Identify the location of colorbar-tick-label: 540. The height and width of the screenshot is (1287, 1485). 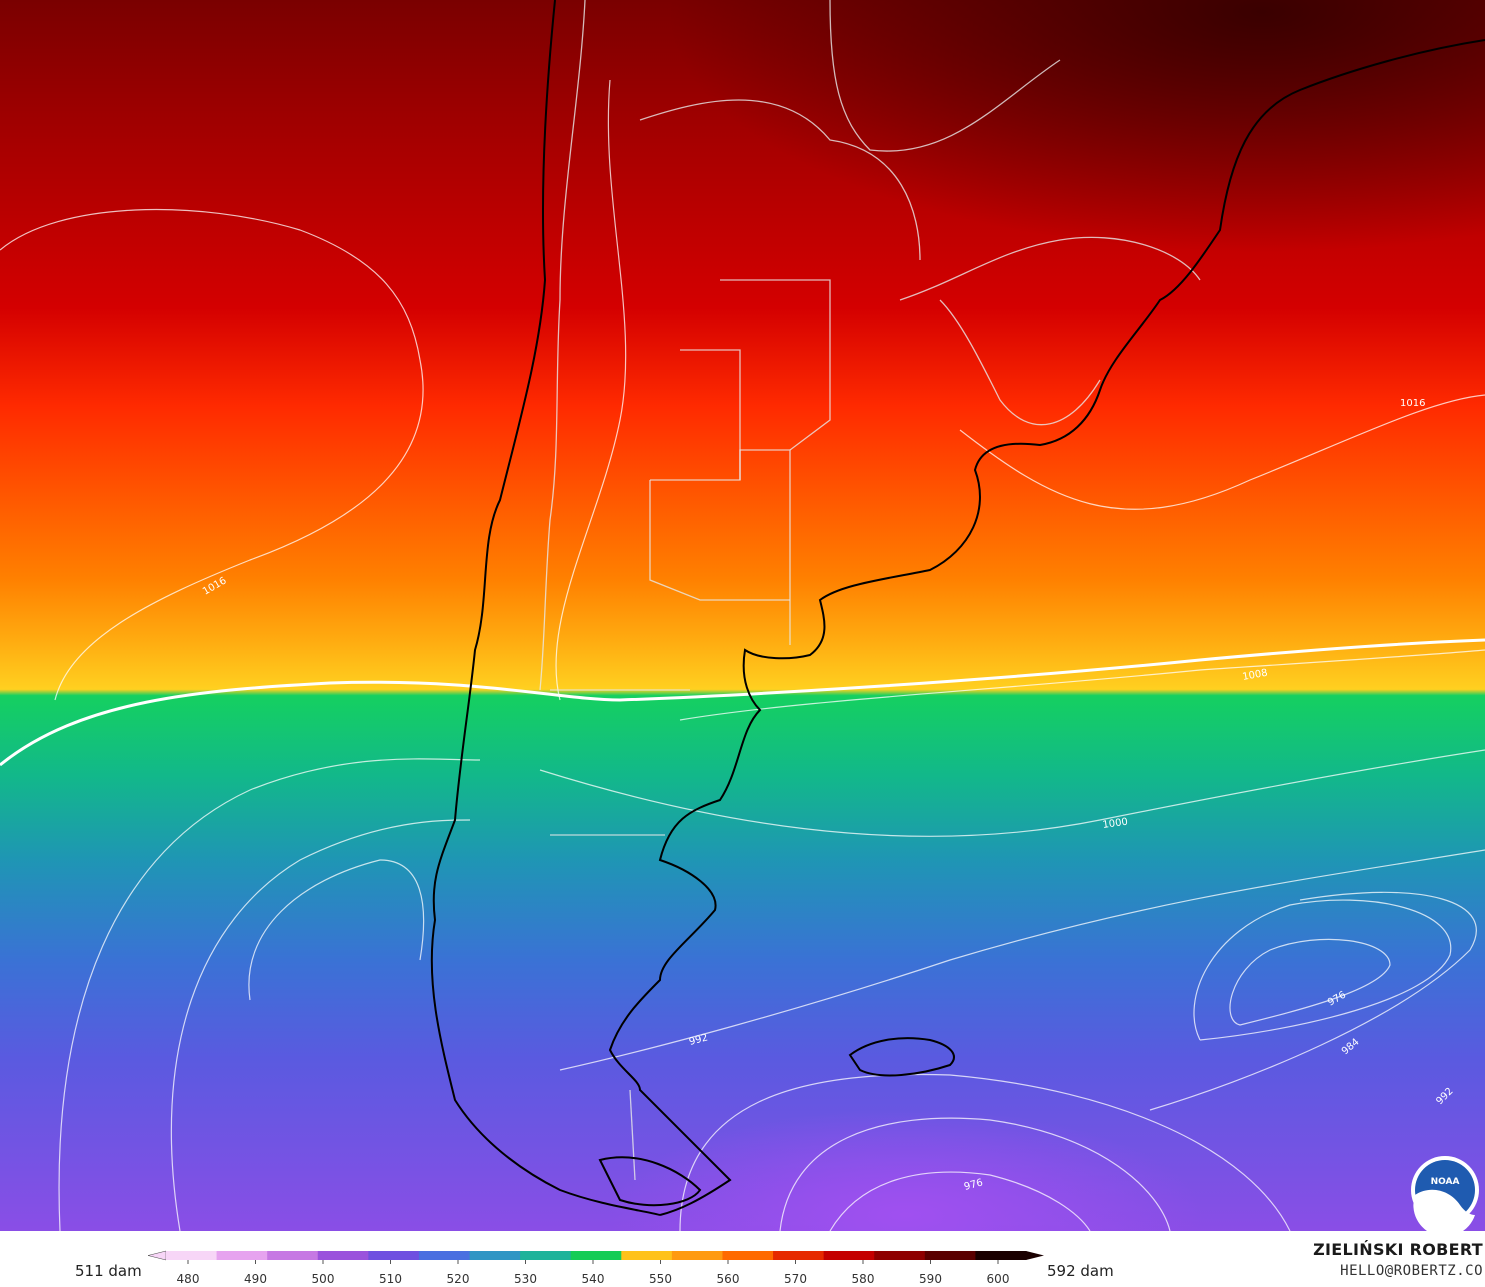
(593, 1279).